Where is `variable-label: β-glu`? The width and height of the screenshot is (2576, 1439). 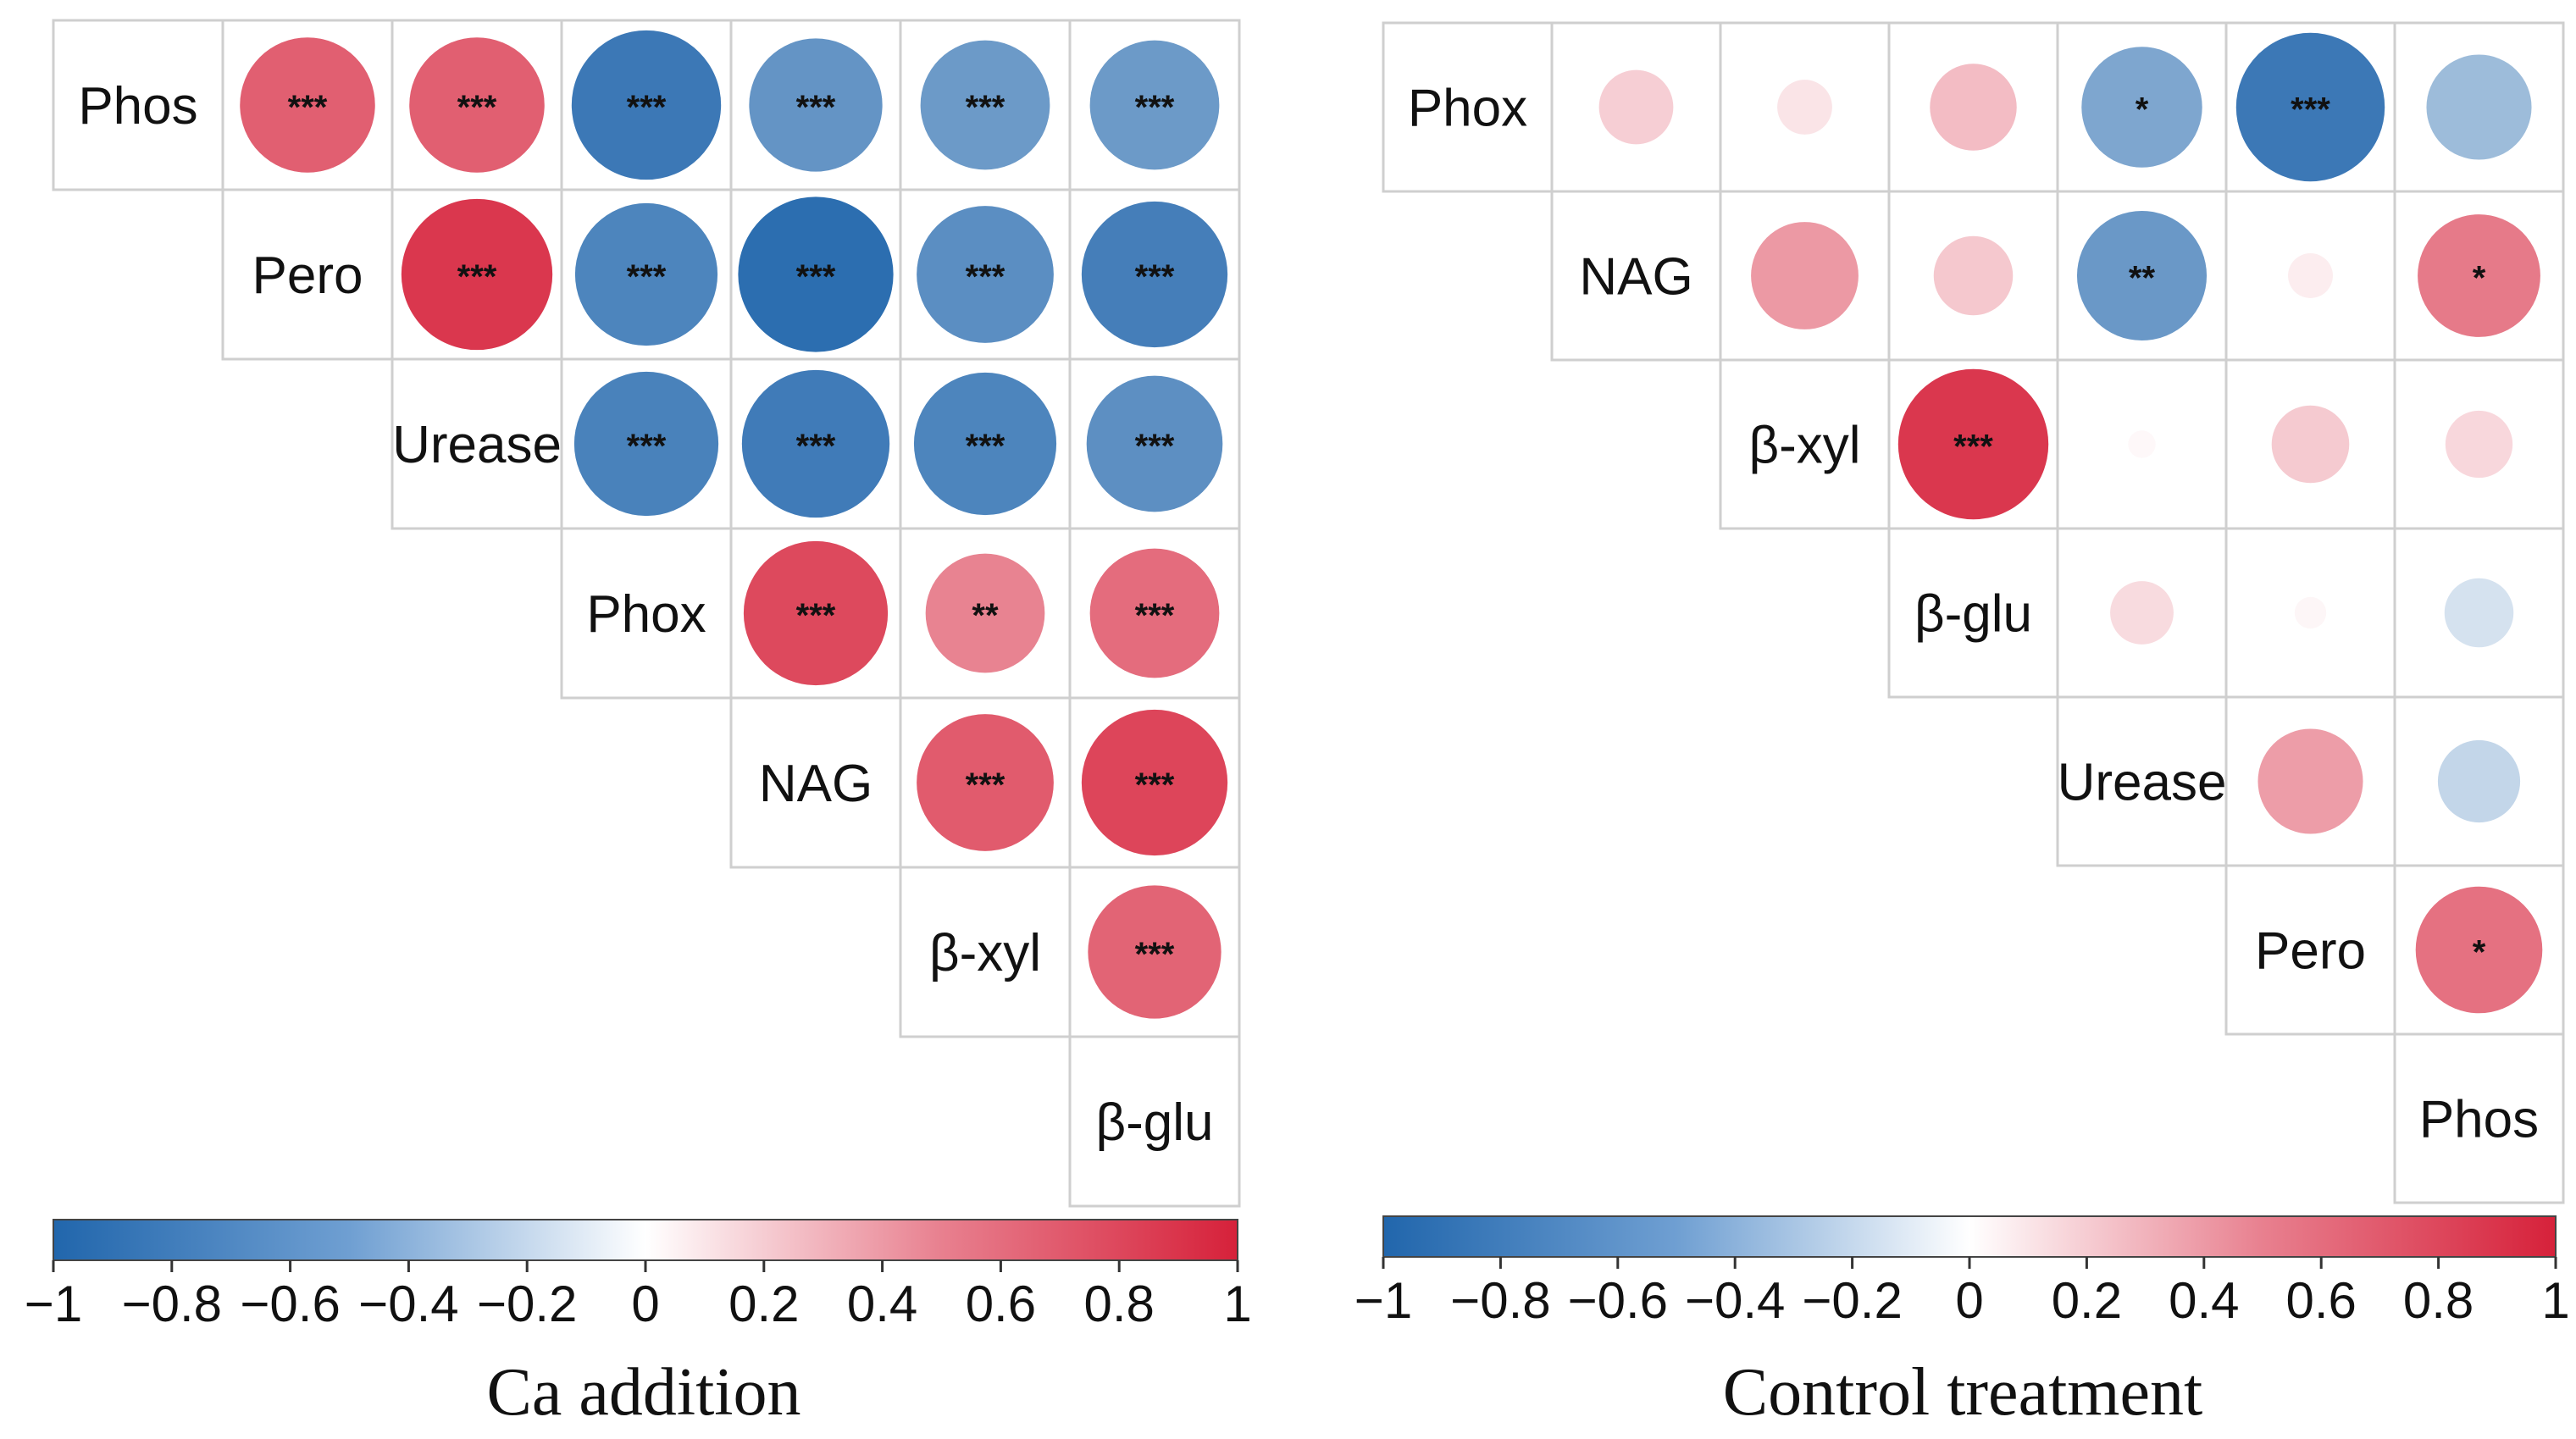 variable-label: β-glu is located at coordinates (1973, 614).